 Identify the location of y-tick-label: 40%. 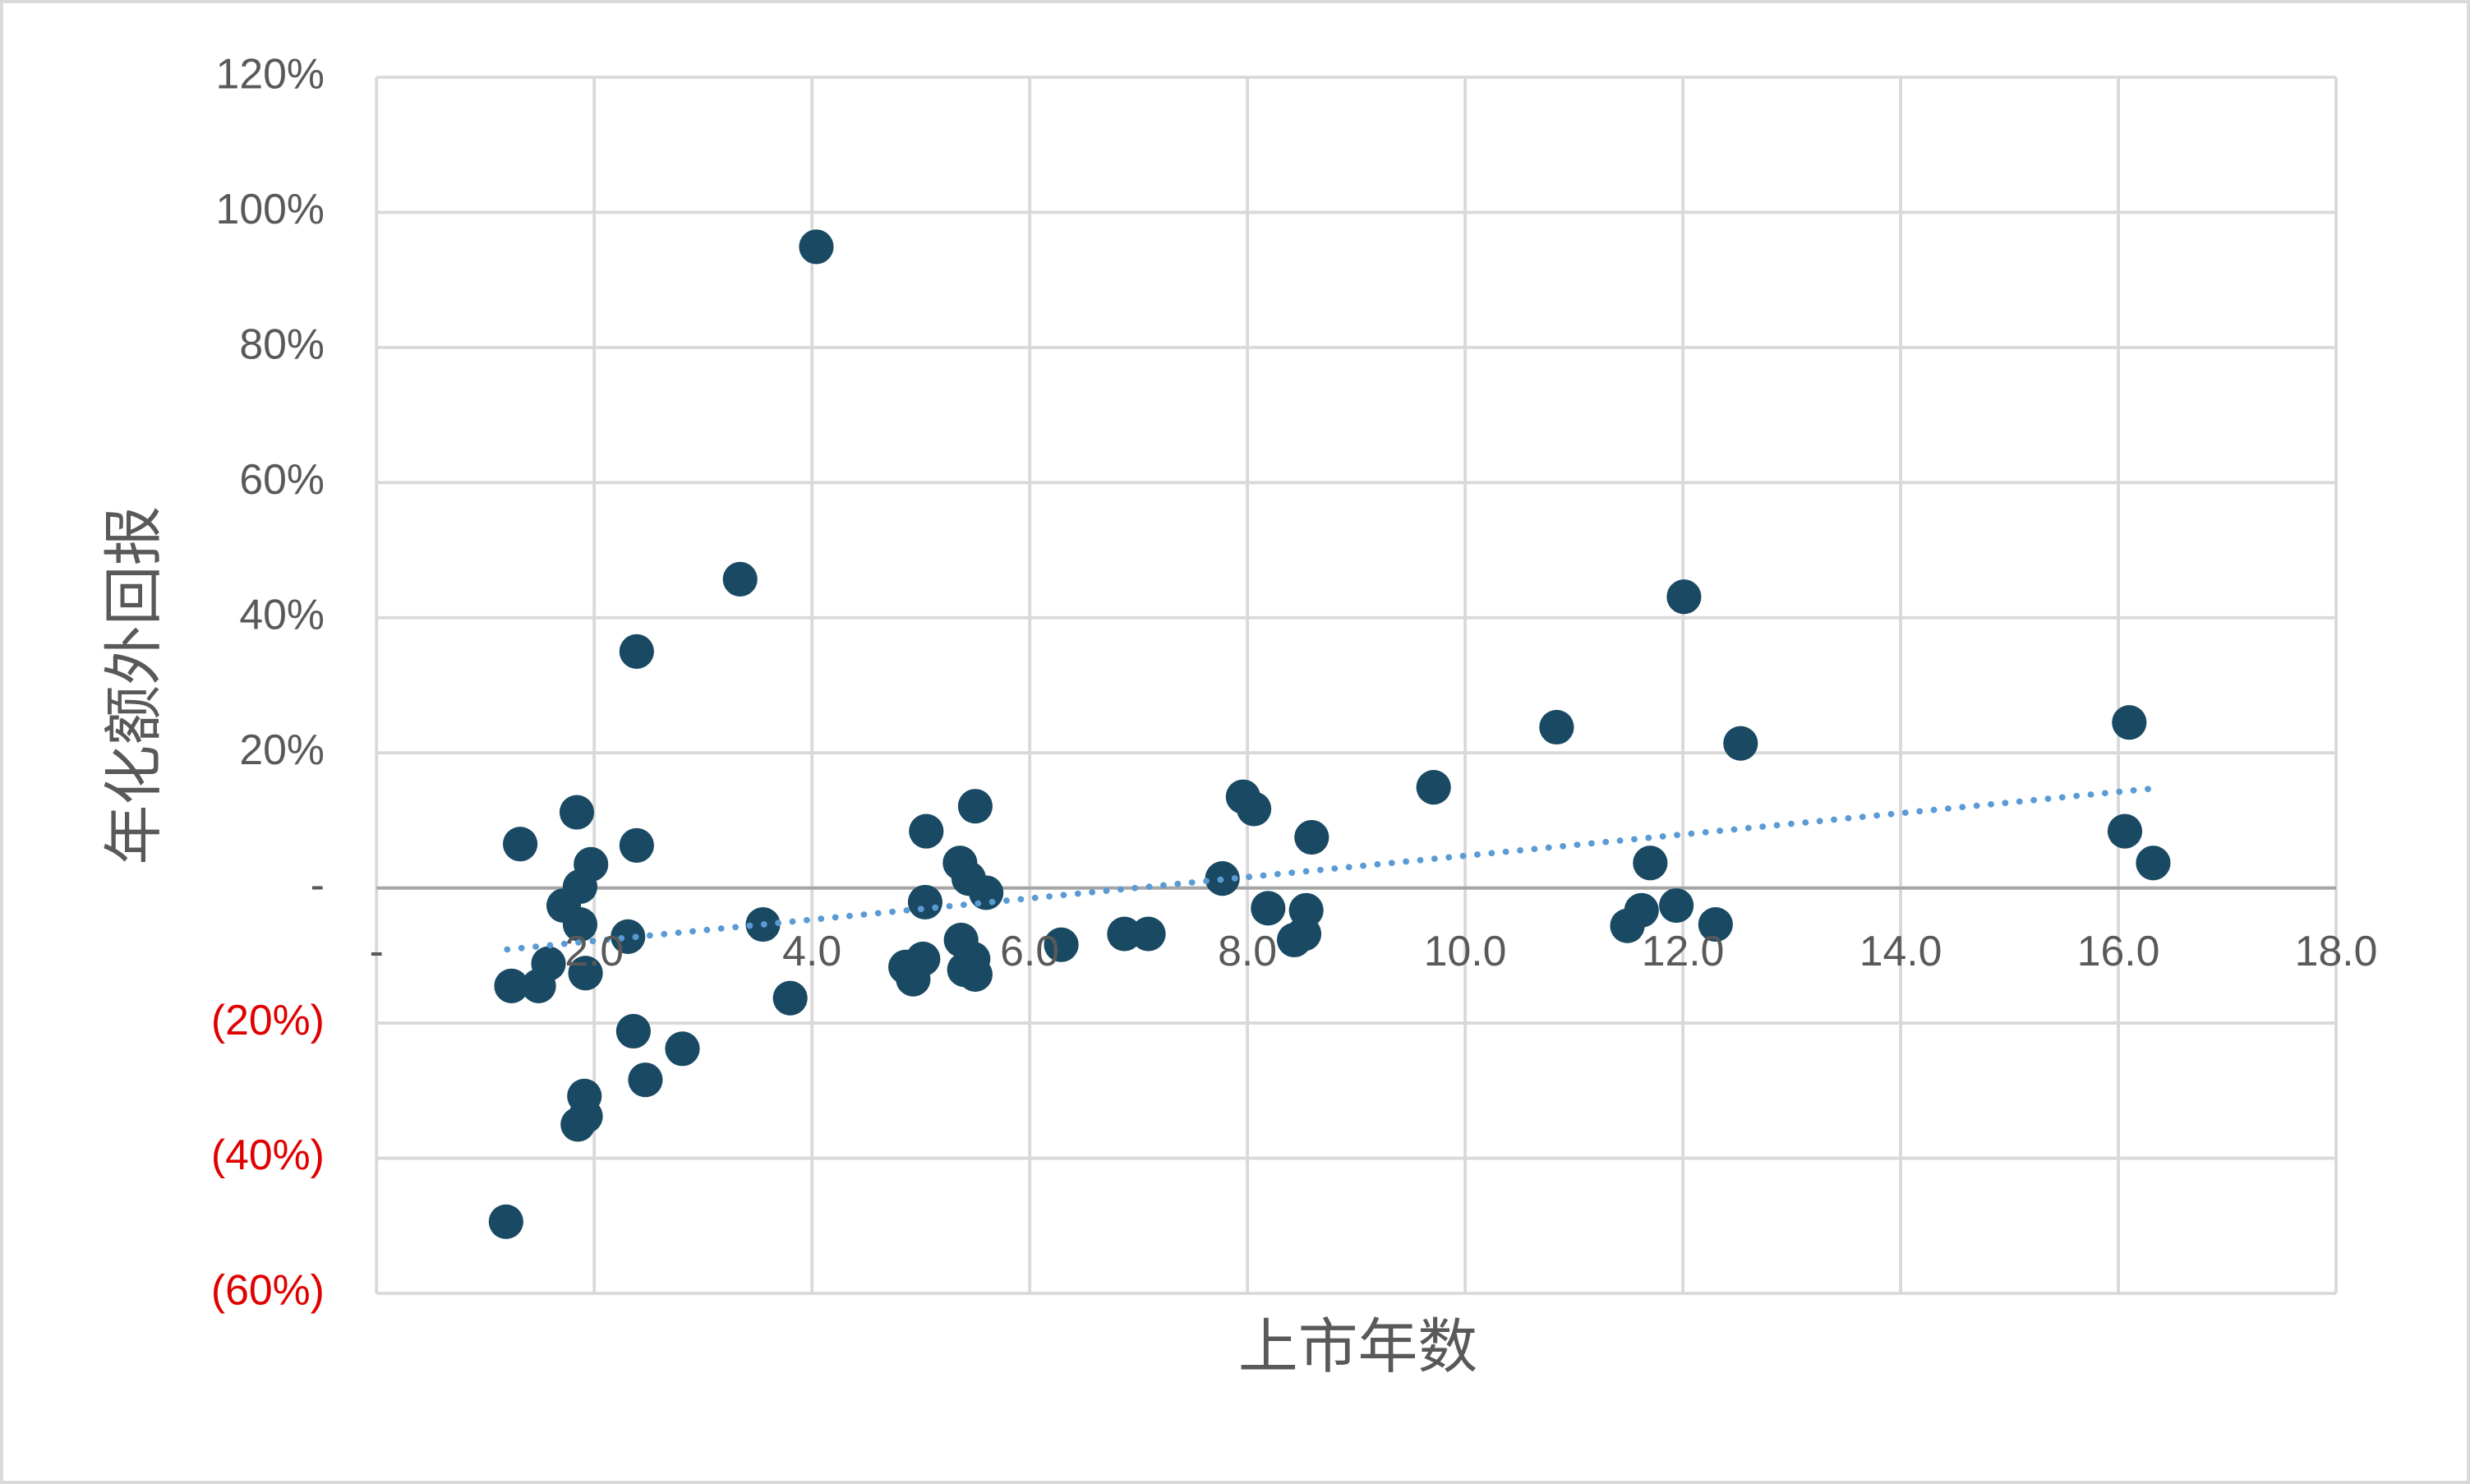
(282, 614).